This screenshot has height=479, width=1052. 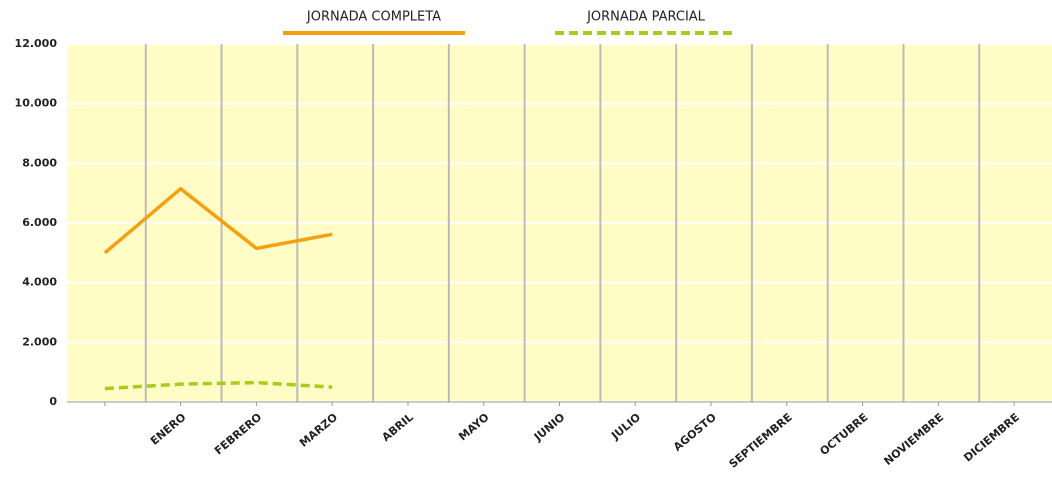 What do you see at coordinates (625, 427) in the screenshot?
I see `x-tick-label: JULIO` at bounding box center [625, 427].